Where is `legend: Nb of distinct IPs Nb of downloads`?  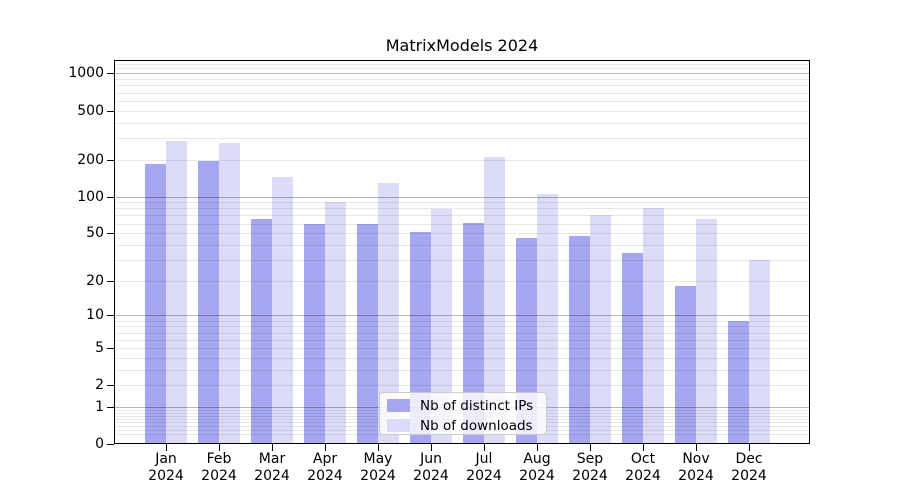
legend: Nb of distinct IPs Nb of downloads is located at coordinates (463, 413).